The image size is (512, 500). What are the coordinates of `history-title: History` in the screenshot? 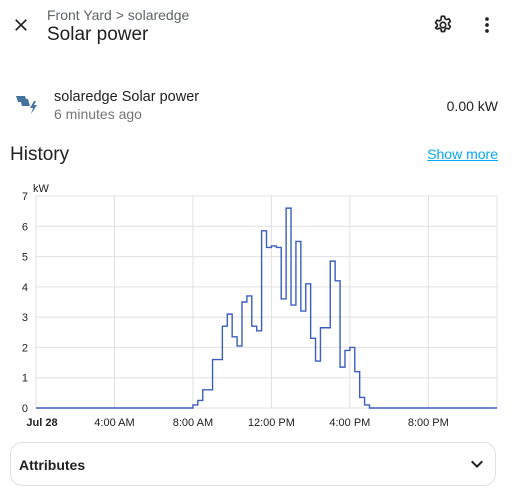 It's located at (40, 154).